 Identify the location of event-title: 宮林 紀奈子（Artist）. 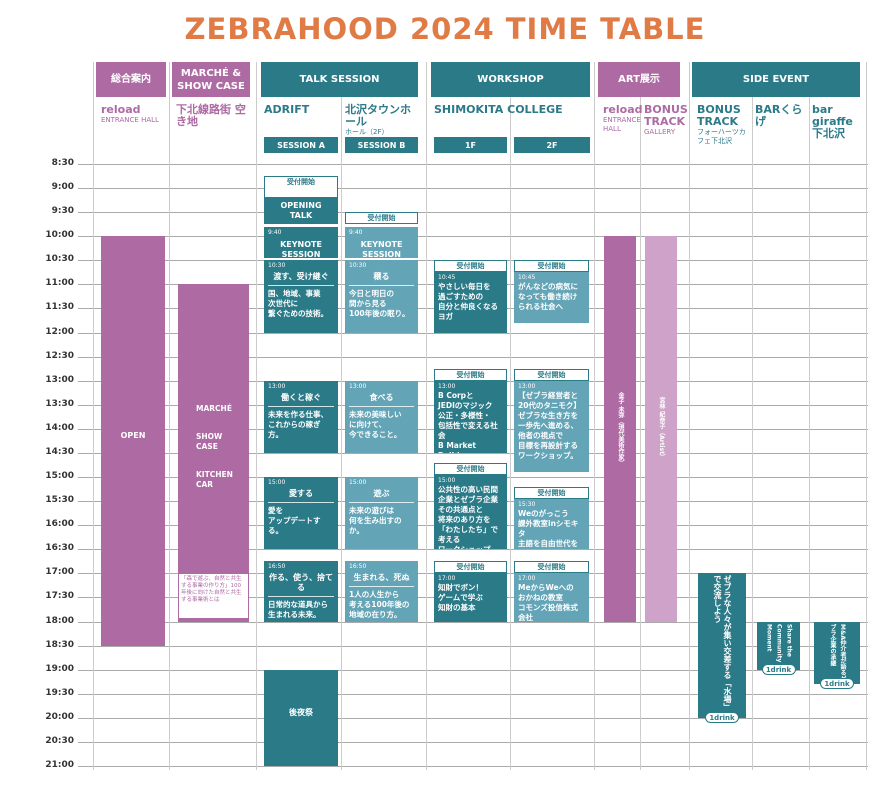
(661, 429).